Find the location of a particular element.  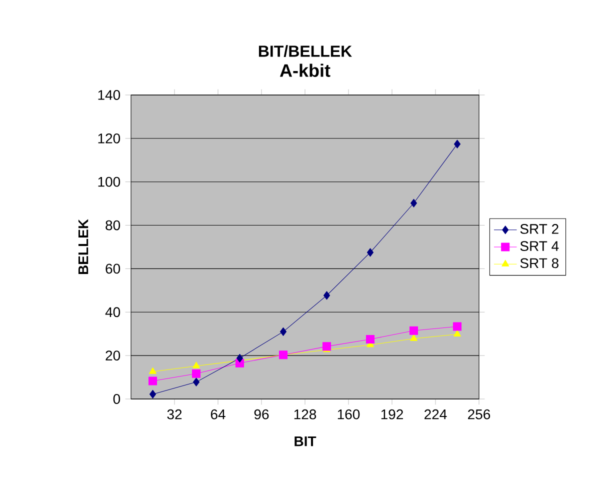

y-tick-label: 120 is located at coordinates (109, 138).